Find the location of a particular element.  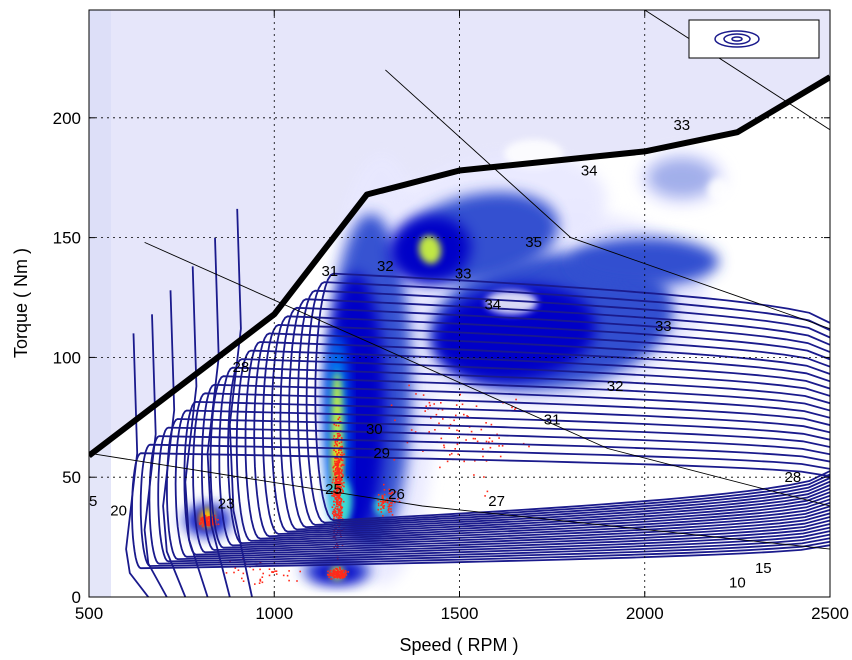

contour-label: 31 is located at coordinates (329, 271).